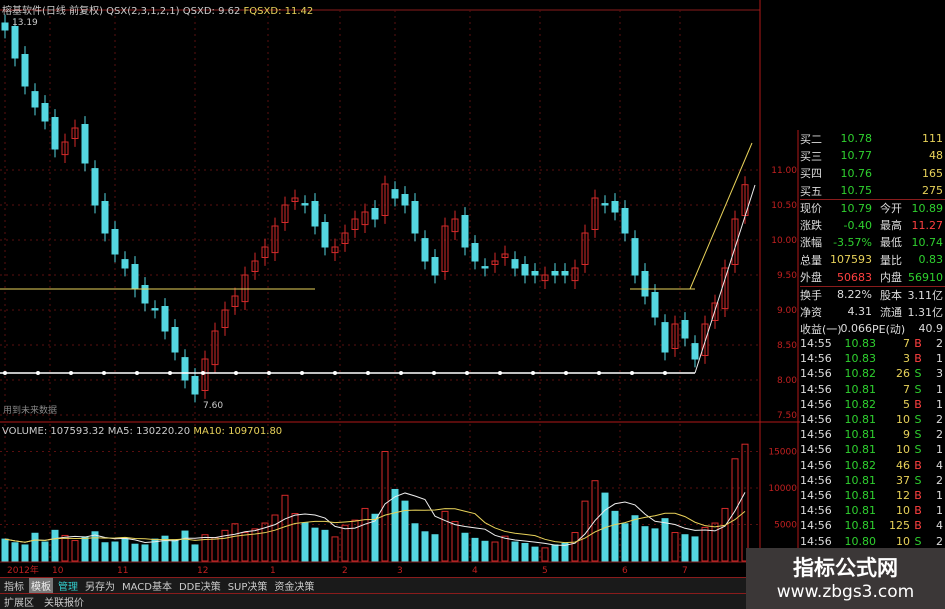 The image size is (945, 609). What do you see at coordinates (782, 453) in the screenshot?
I see `volume-tick: 15000` at bounding box center [782, 453].